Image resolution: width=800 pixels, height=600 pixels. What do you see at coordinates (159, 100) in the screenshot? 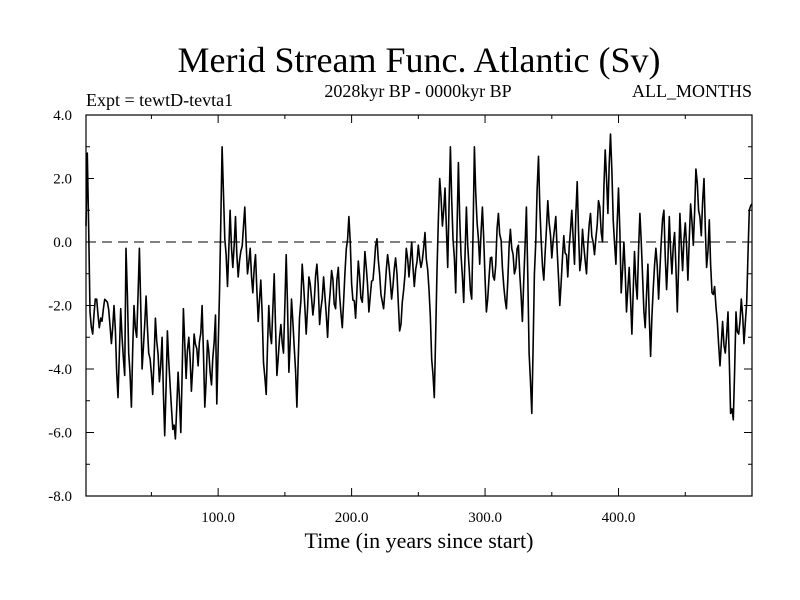
I see `experiment-label: Expt = tewtD-tevta1` at bounding box center [159, 100].